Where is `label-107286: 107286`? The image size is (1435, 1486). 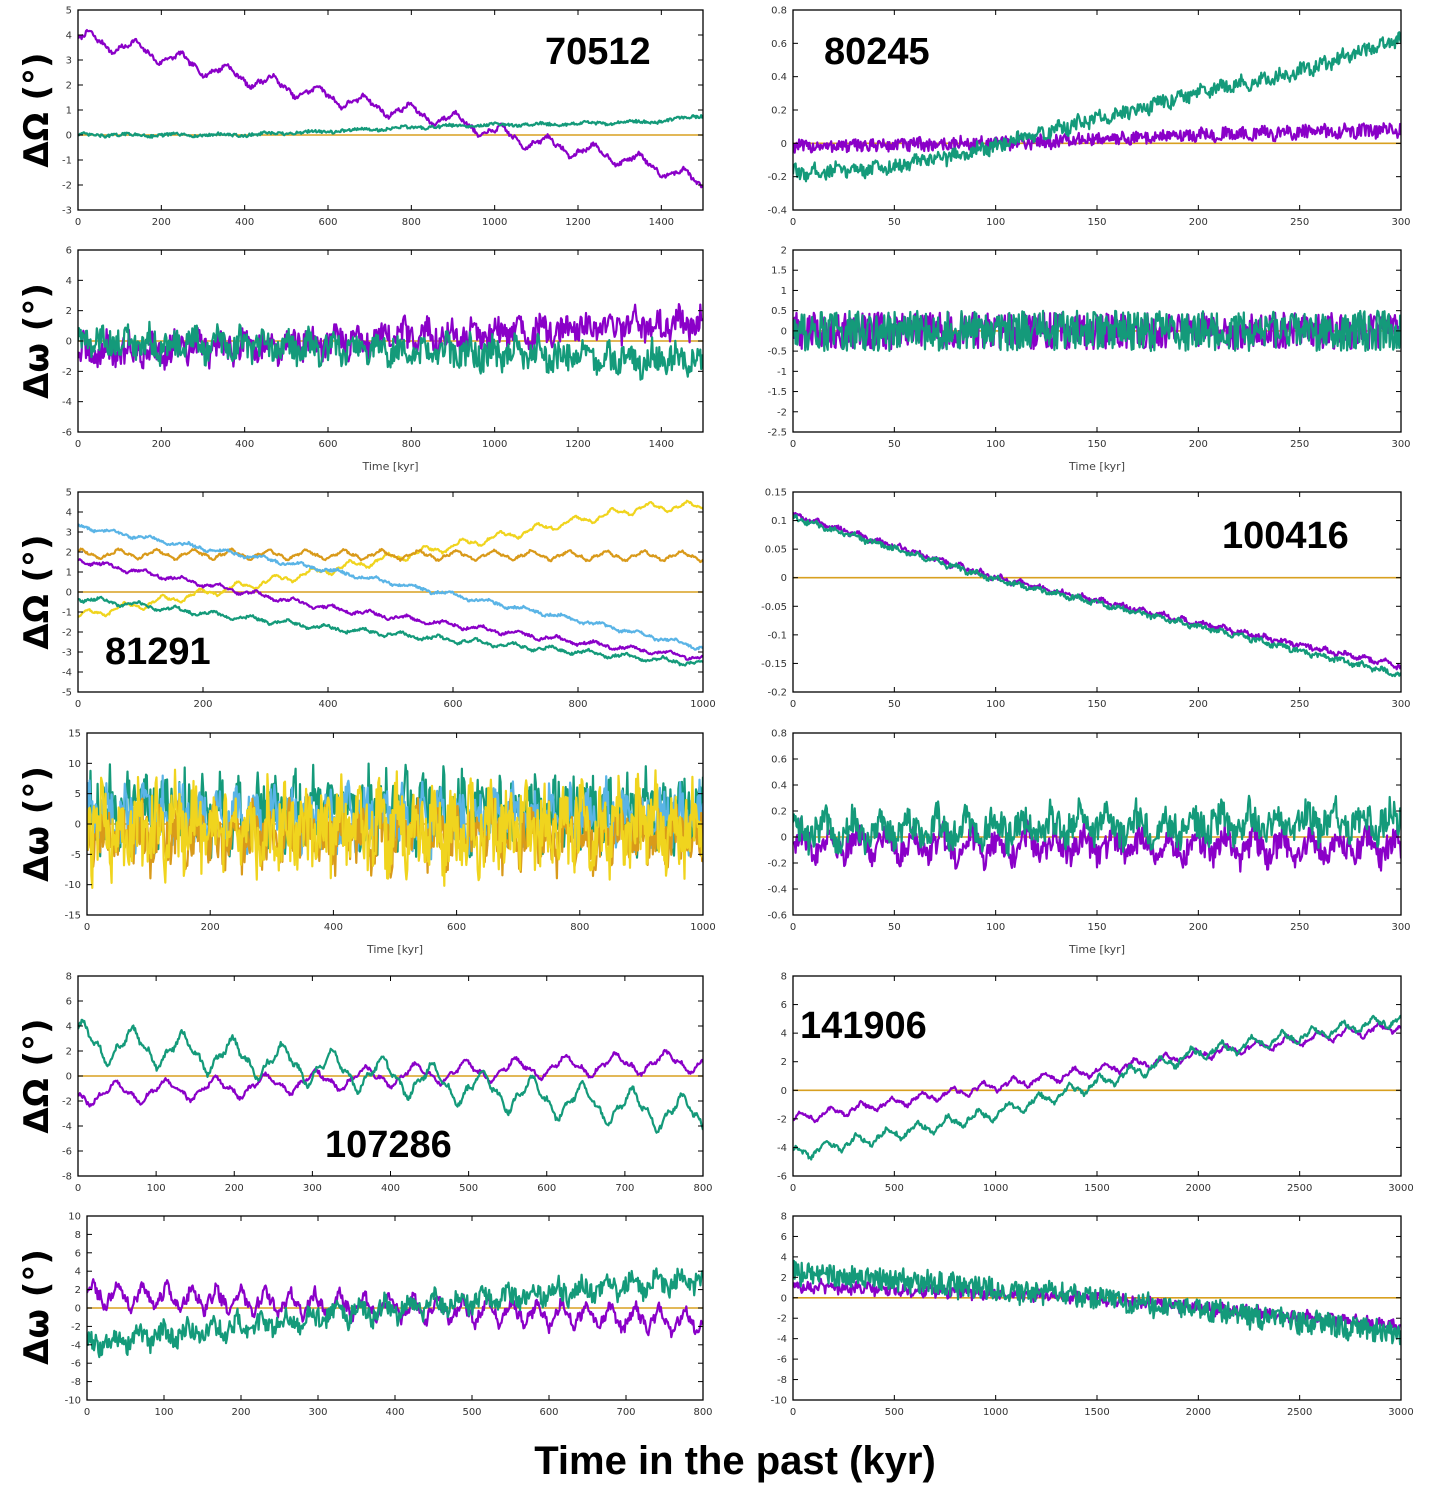 label-107286: 107286 is located at coordinates (388, 1145).